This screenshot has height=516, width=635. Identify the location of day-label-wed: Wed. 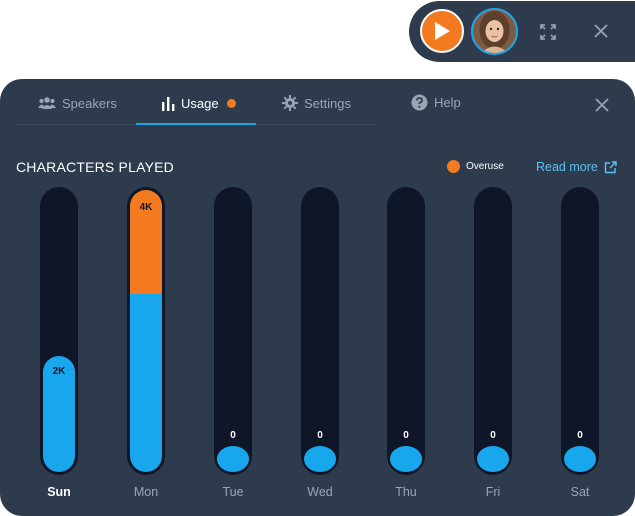
(320, 492).